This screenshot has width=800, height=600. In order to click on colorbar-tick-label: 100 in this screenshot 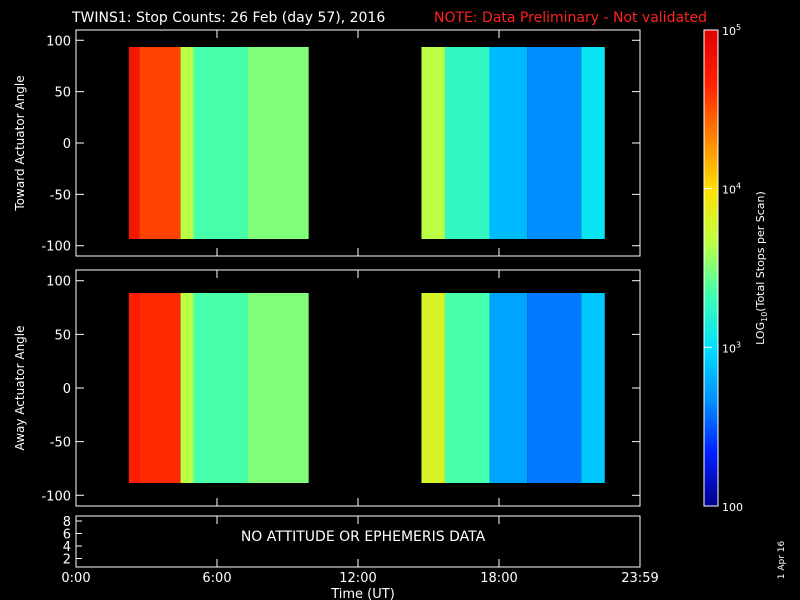, I will do `click(732, 507)`.